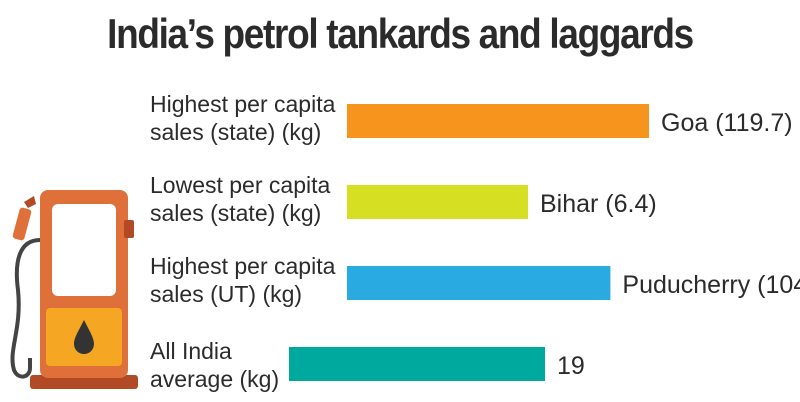 The height and width of the screenshot is (402, 800). What do you see at coordinates (214, 365) in the screenshot?
I see `category-label: All India average (kg)` at bounding box center [214, 365].